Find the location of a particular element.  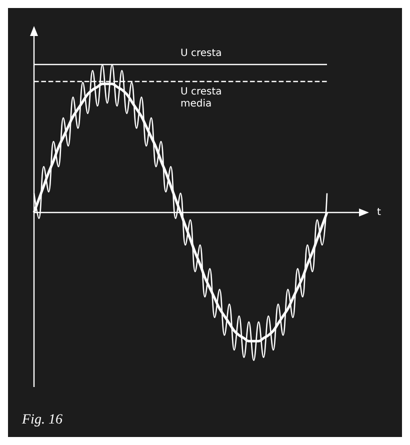

ref-line-label: U cresta media is located at coordinates (201, 98).